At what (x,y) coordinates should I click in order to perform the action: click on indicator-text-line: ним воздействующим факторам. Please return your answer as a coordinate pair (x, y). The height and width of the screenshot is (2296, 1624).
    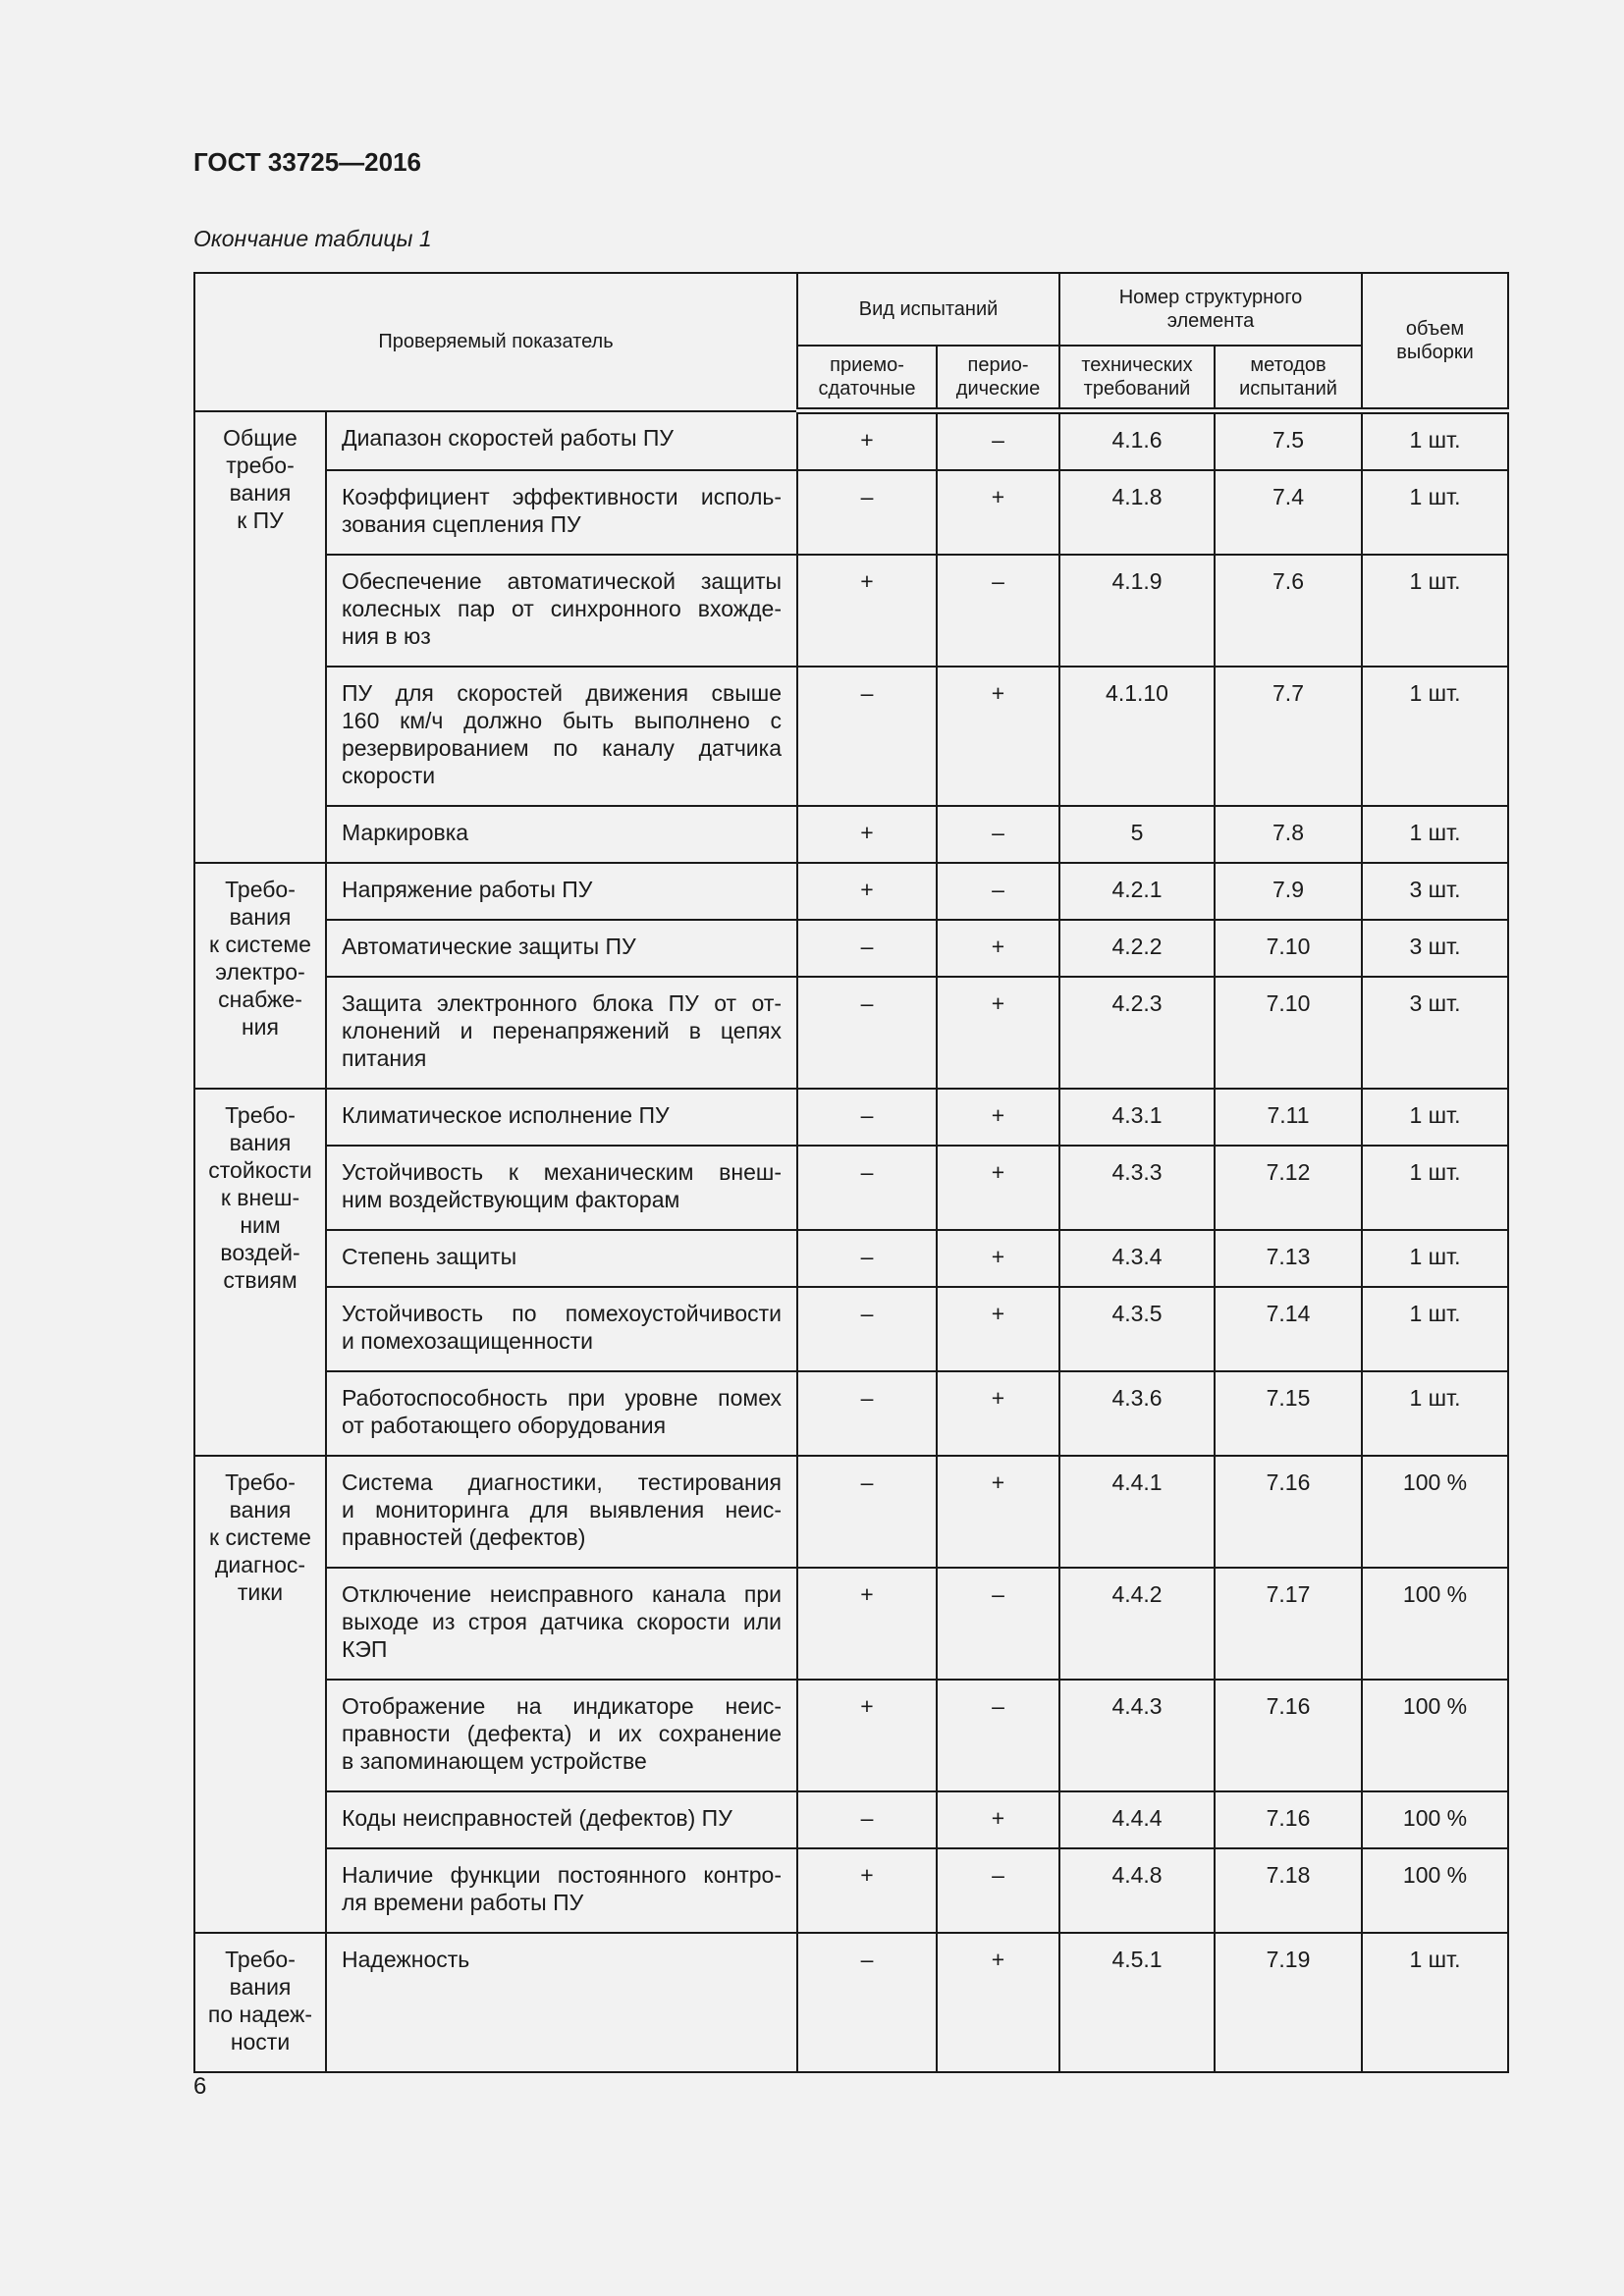
    Looking at the image, I should click on (511, 1199).